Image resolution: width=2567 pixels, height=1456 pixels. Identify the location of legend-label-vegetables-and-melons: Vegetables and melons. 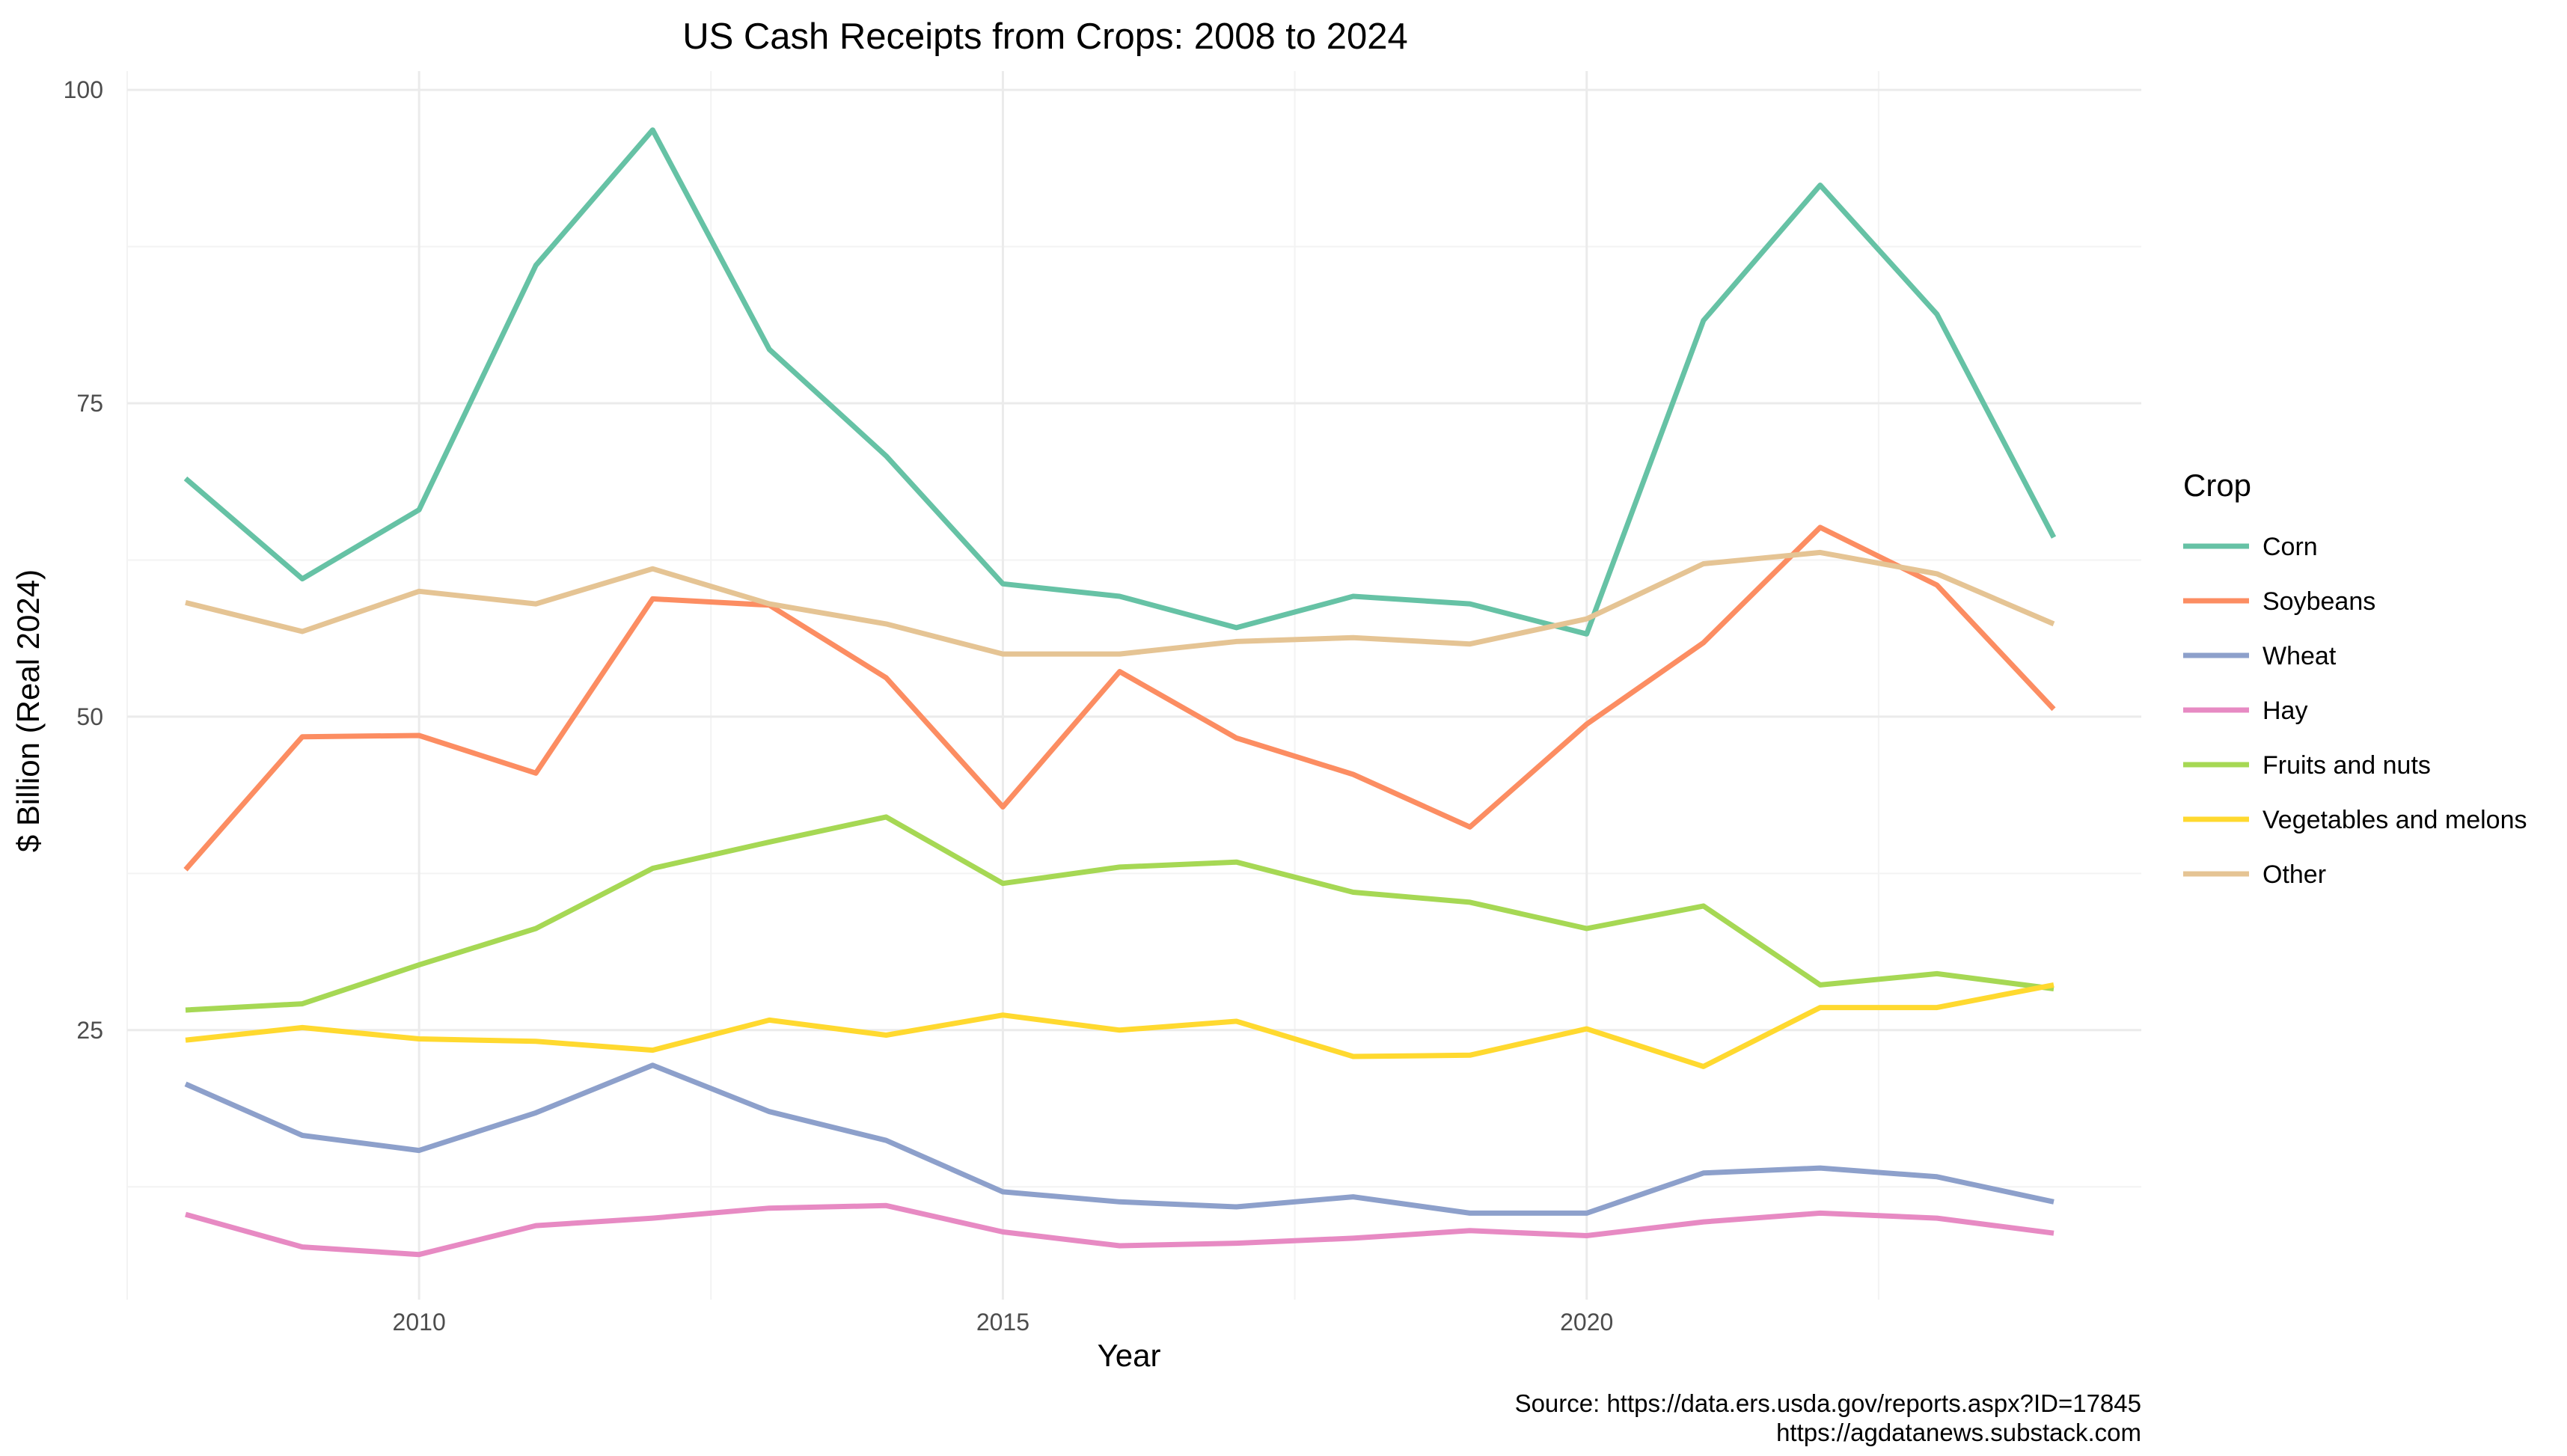
(2394, 820).